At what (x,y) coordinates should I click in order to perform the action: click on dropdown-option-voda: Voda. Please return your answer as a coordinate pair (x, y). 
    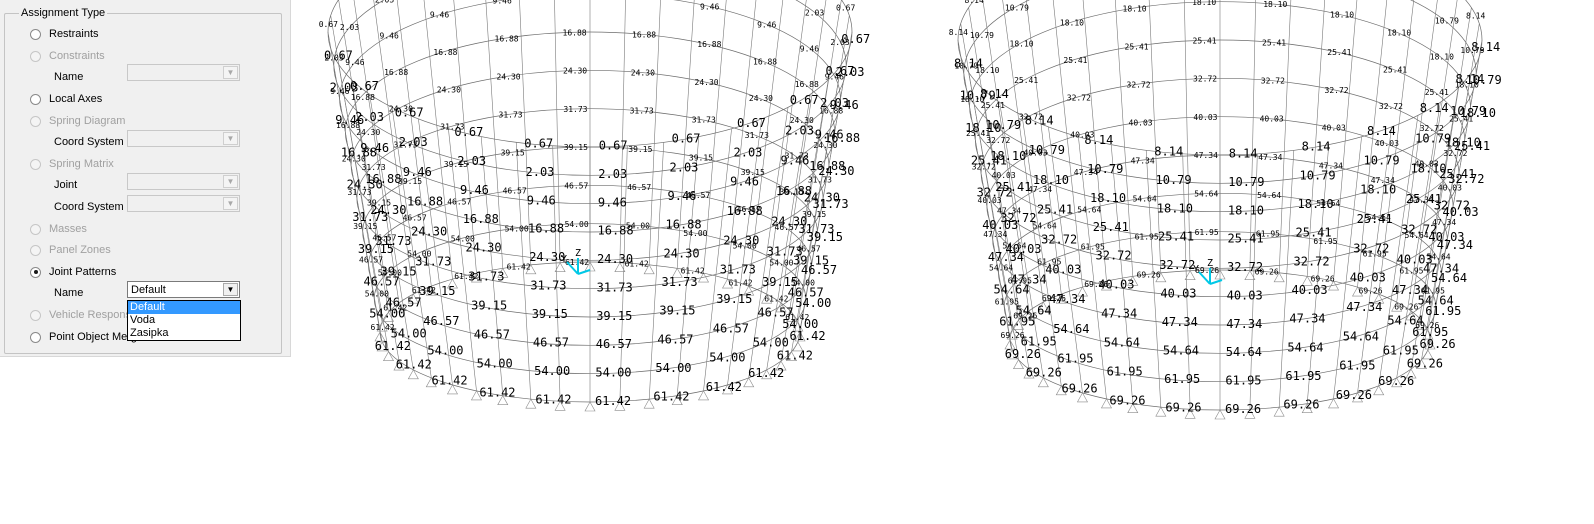
    Looking at the image, I should click on (143, 320).